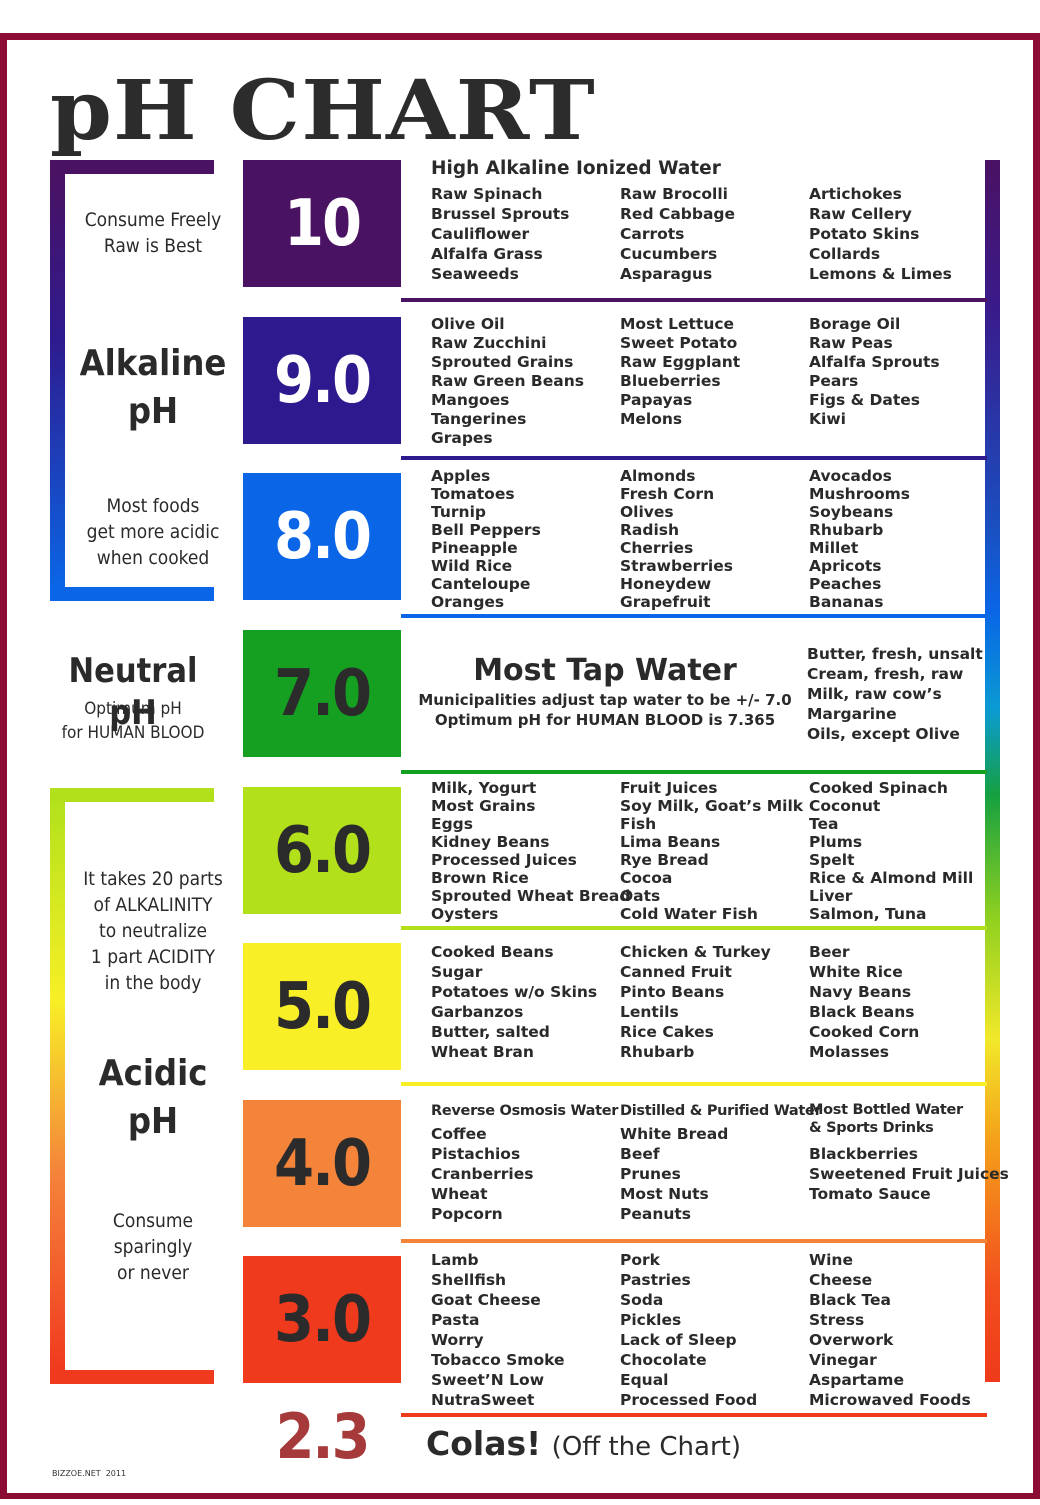 This screenshot has width=1040, height=1505. What do you see at coordinates (640, 896) in the screenshot?
I see `food-item: Oats` at bounding box center [640, 896].